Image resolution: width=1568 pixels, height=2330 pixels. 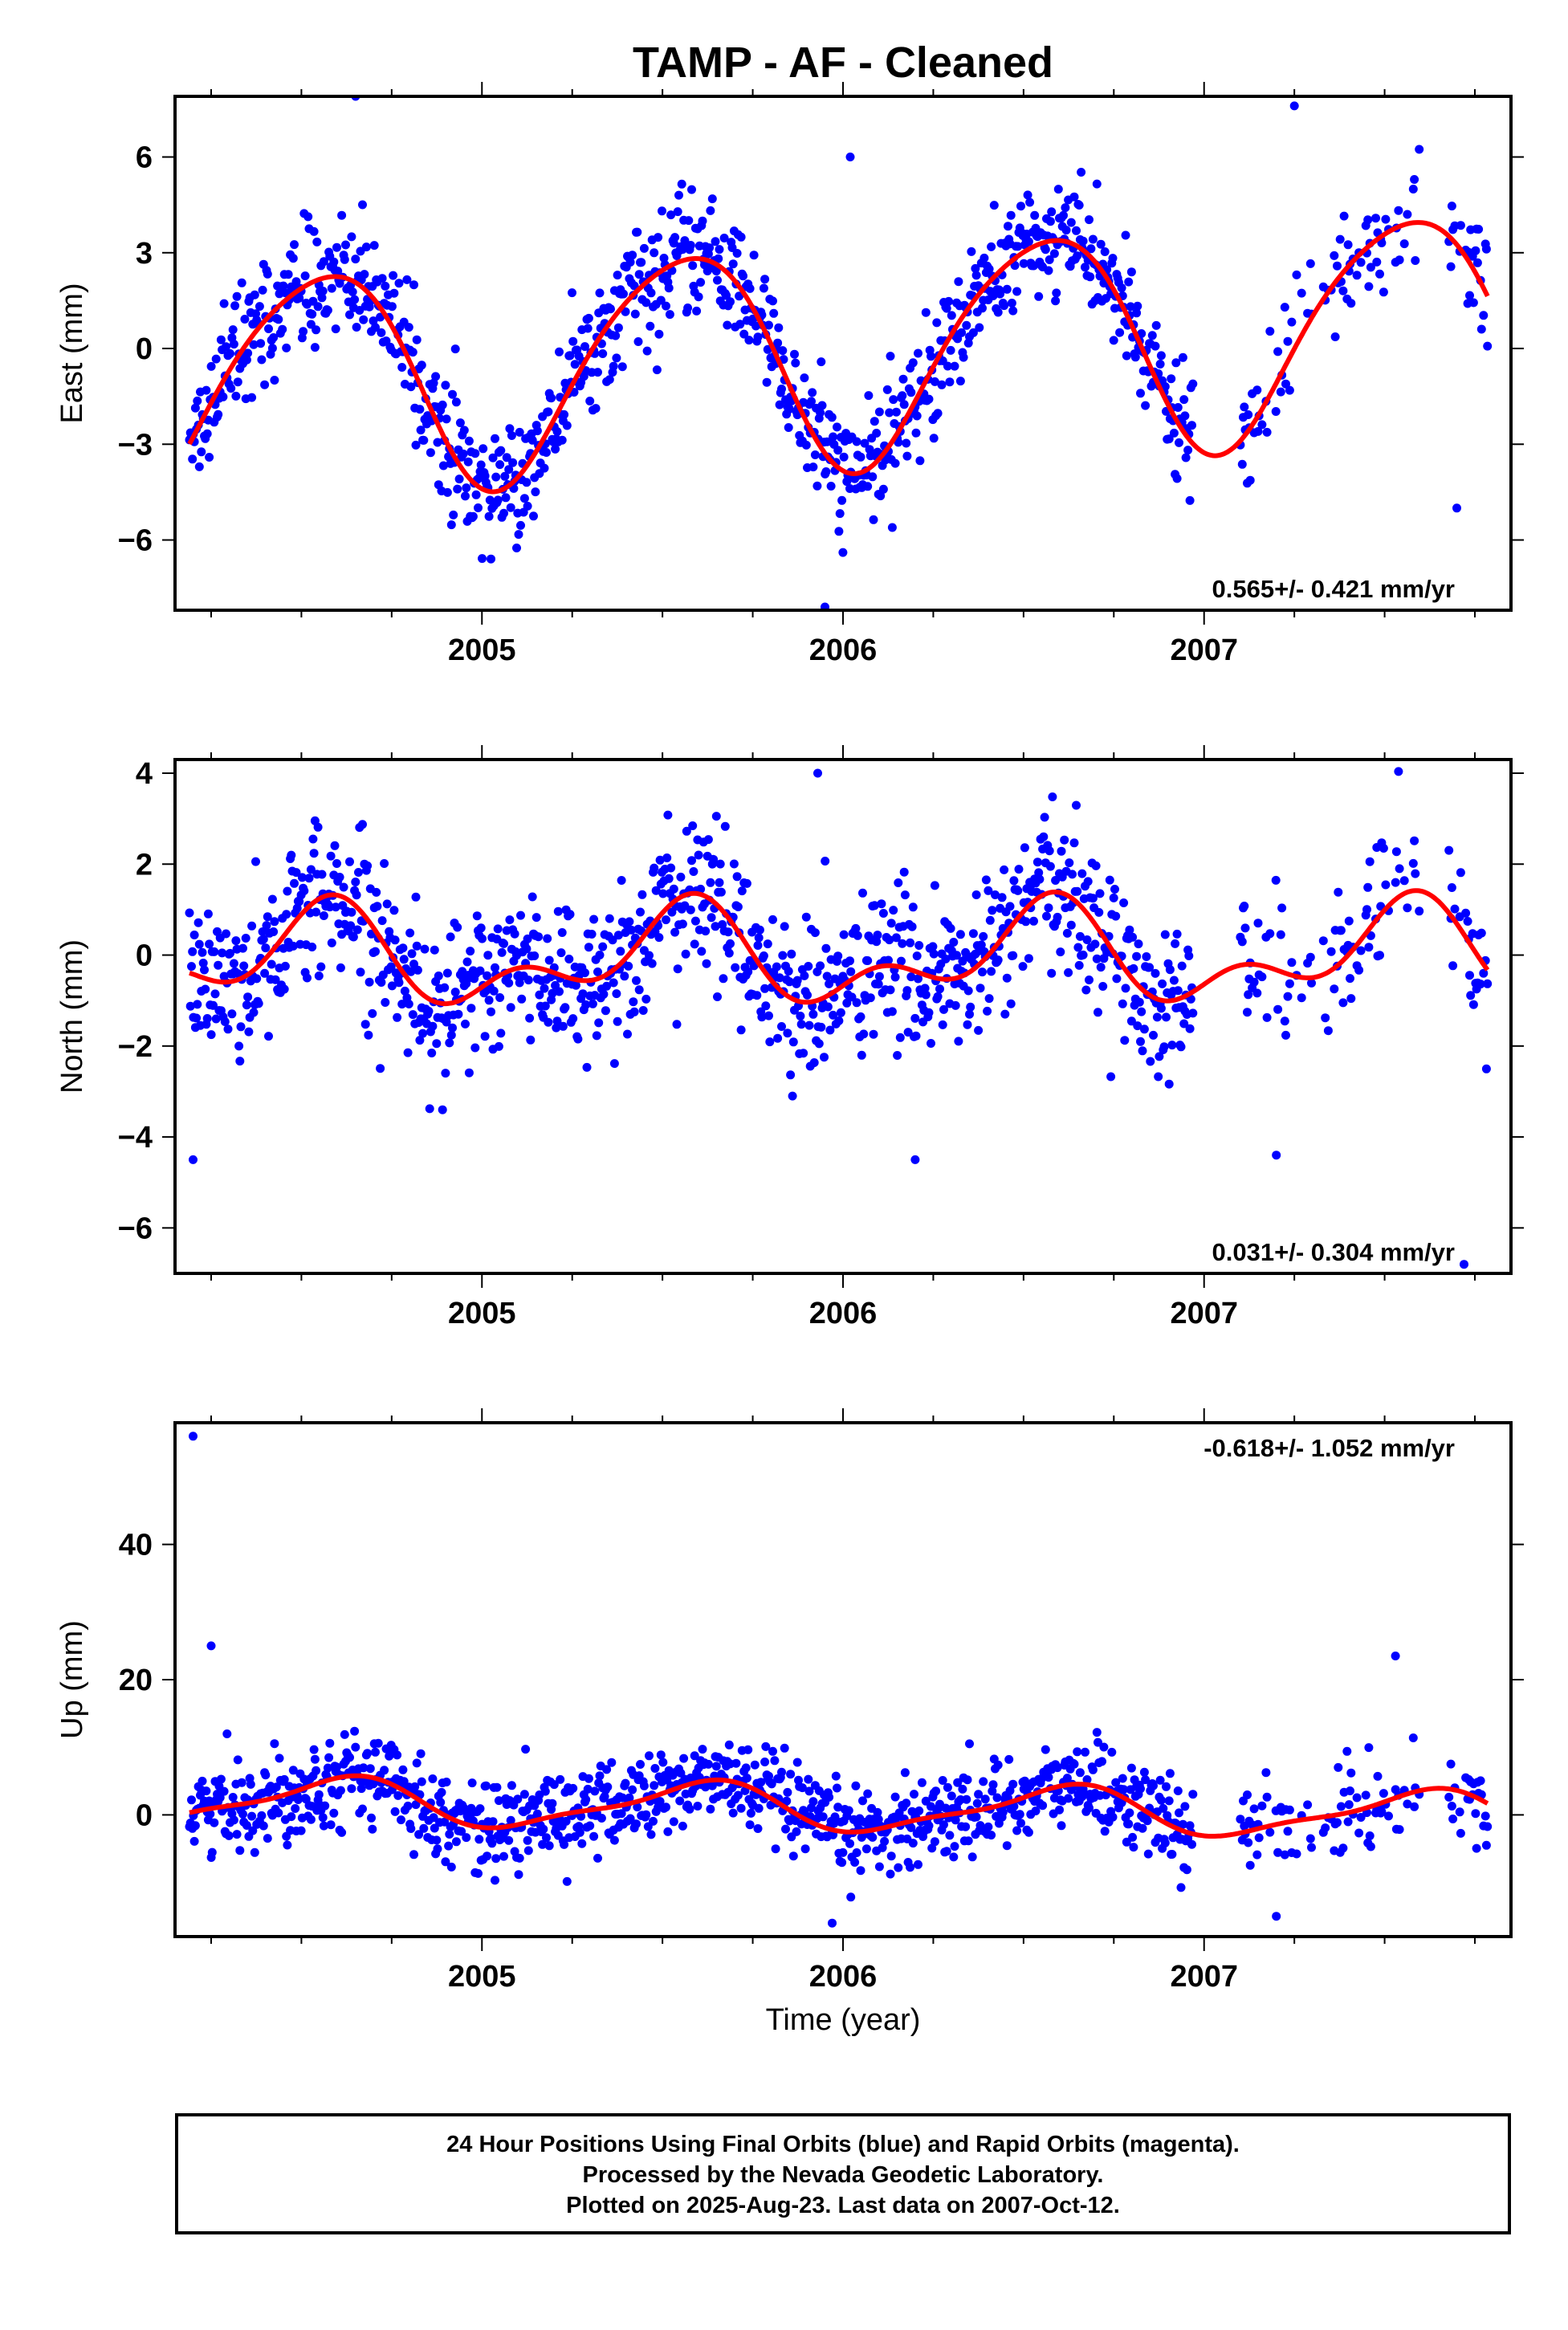 I want to click on y-tick-label: 6, so click(x=144, y=158).